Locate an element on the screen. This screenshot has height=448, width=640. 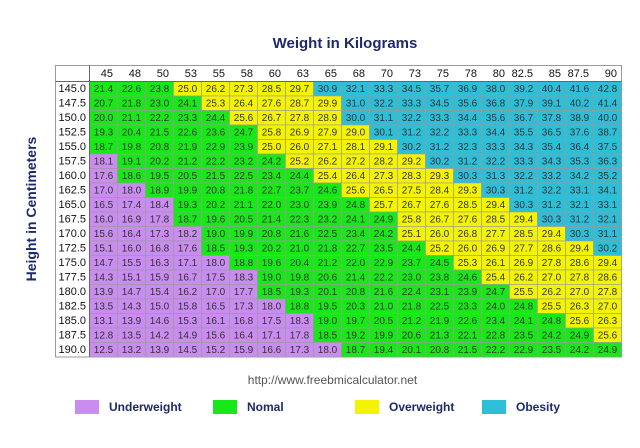
bmi-value: 25.5 is located at coordinates (524, 292).